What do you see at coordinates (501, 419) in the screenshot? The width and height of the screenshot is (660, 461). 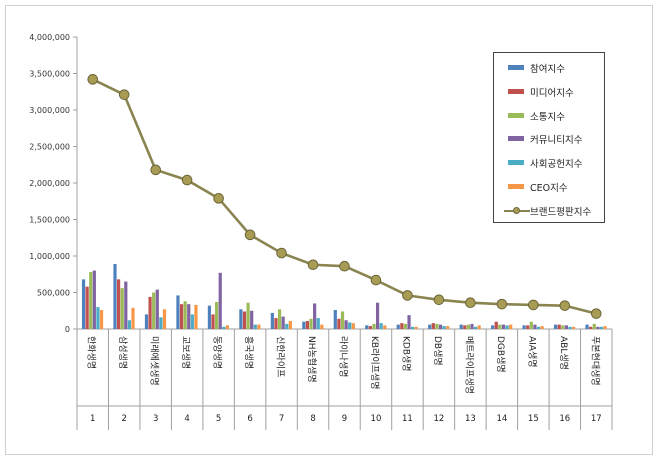 I see `rank-label-13: 14` at bounding box center [501, 419].